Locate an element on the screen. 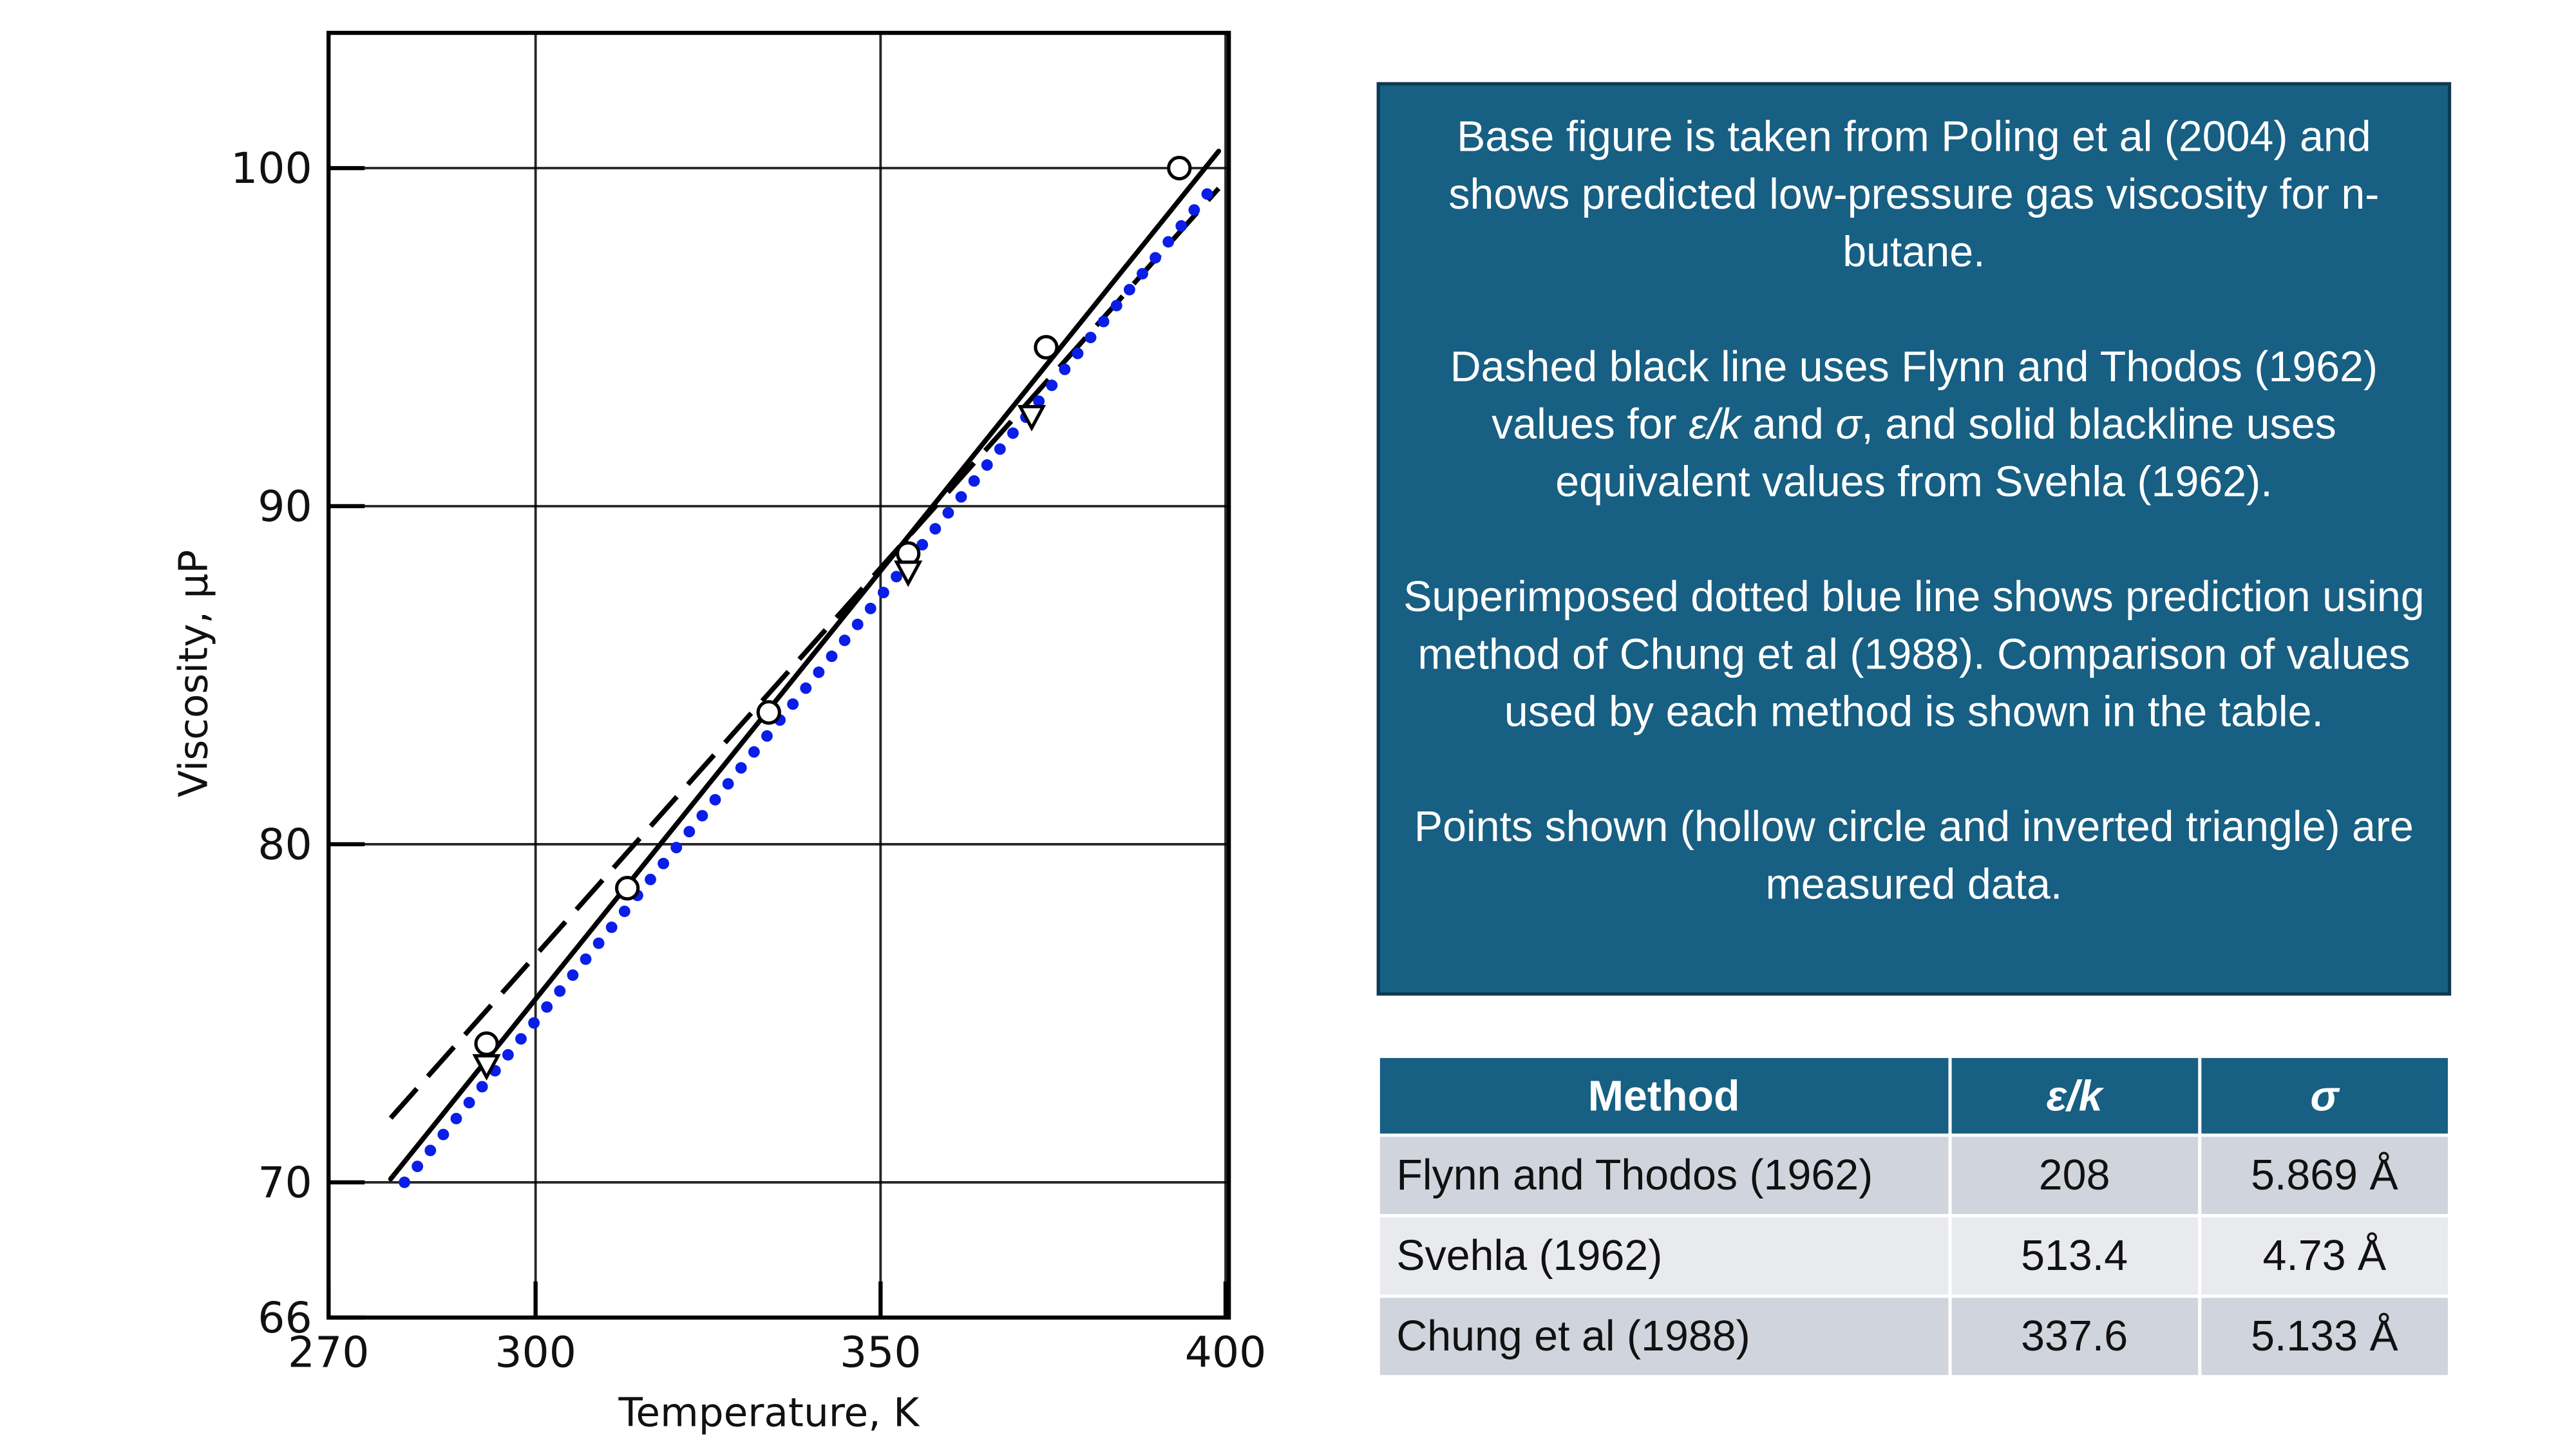  table-cell: 4.73 Å is located at coordinates (2324, 1256).